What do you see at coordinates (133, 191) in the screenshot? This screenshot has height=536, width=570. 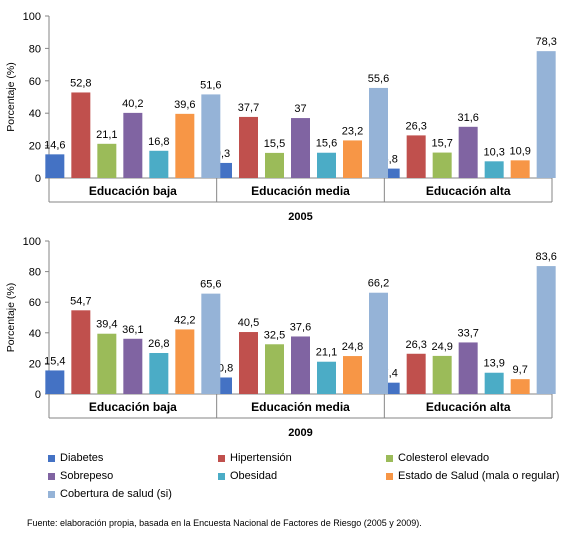 I see `category-label-2005-educacion-baja: Educación baja` at bounding box center [133, 191].